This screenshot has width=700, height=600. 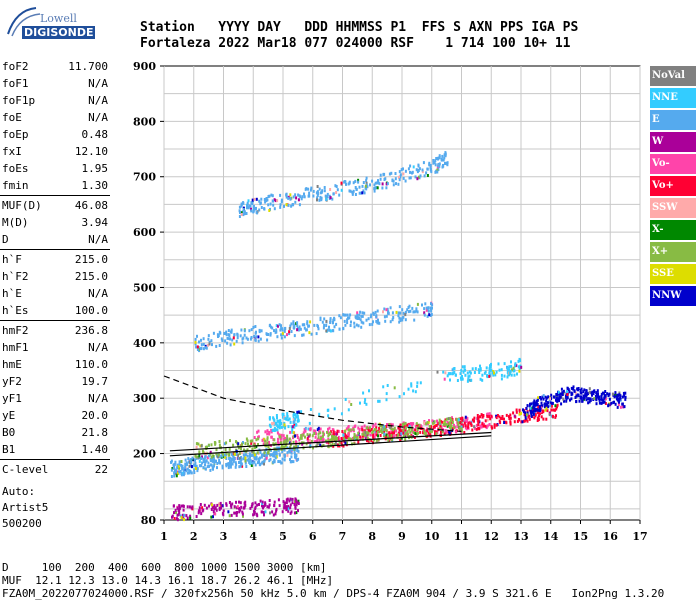 I want to click on param-value: 215.0, so click(x=91, y=259).